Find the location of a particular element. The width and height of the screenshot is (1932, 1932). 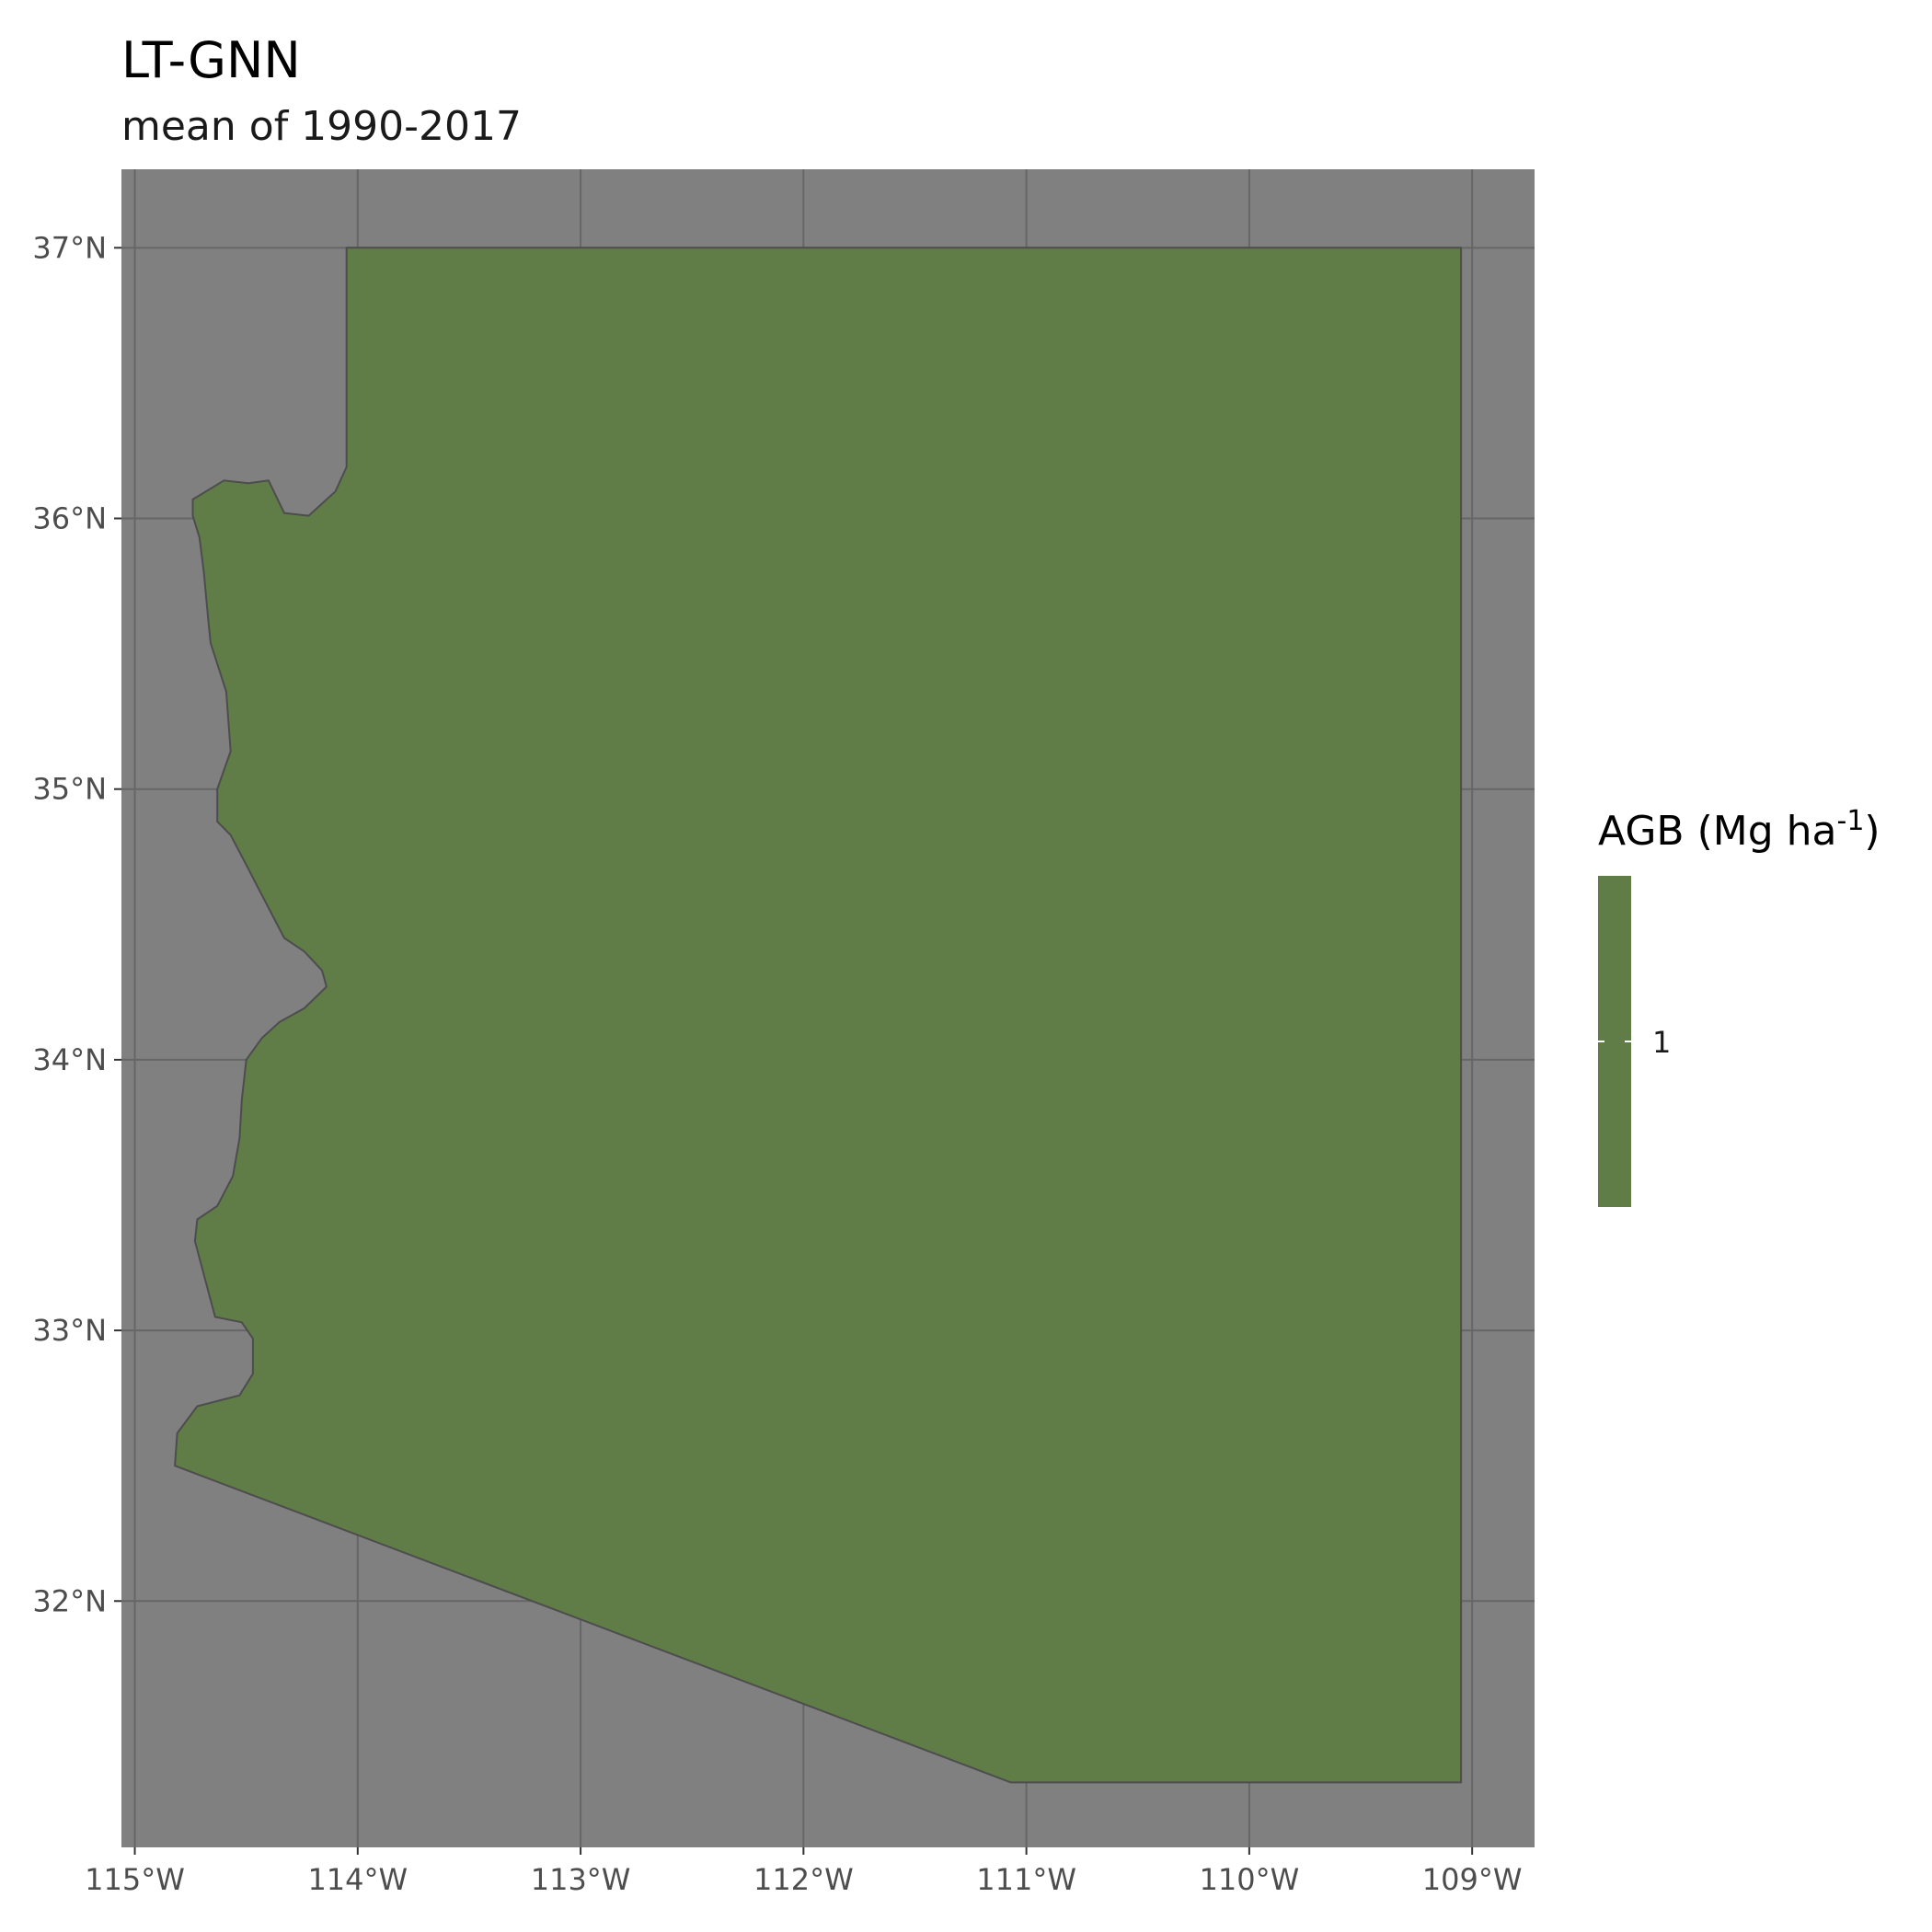

legend-title-end: ) is located at coordinates (1872, 831).